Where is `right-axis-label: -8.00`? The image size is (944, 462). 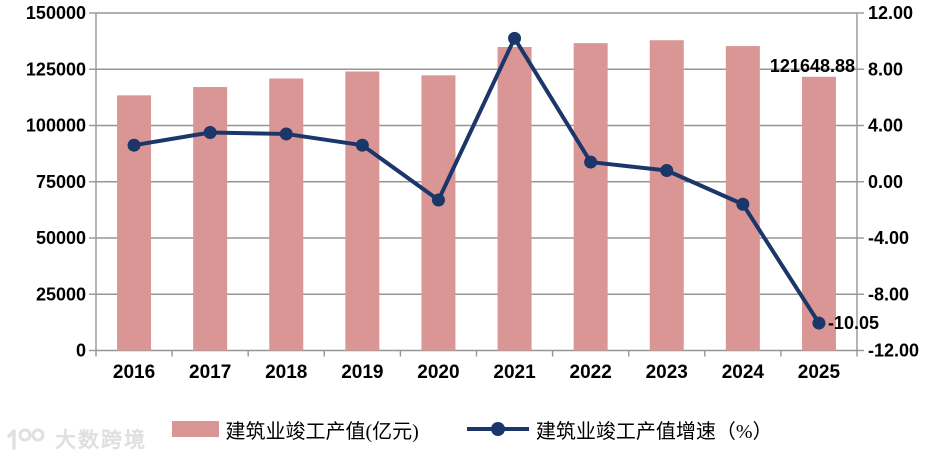 right-axis-label: -8.00 is located at coordinates (888, 294).